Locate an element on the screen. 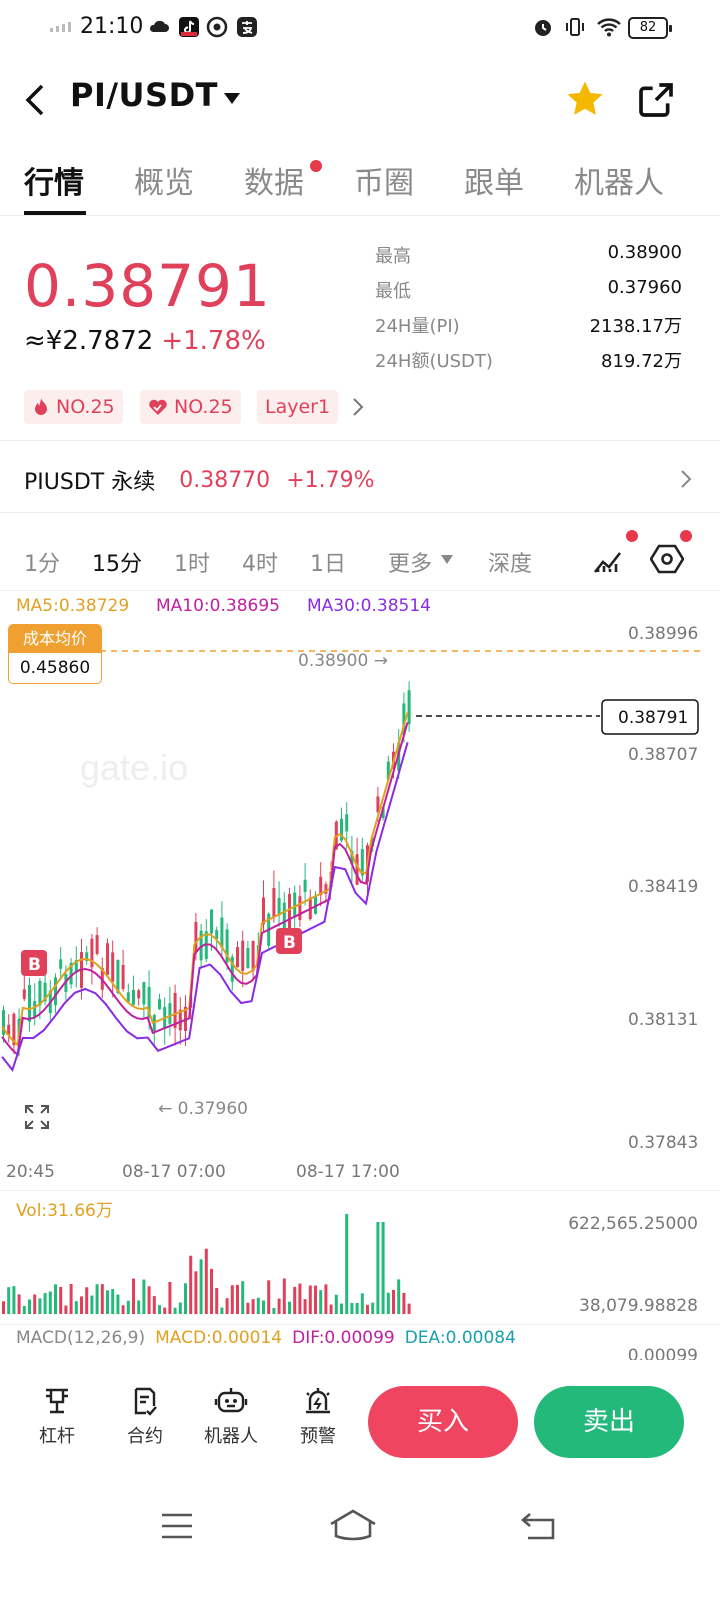  notification-dot is located at coordinates (632, 536).